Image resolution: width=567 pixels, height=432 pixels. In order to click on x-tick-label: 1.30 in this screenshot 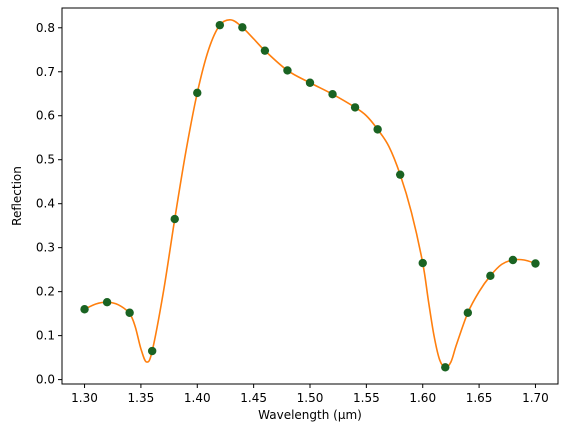, I will do `click(84, 398)`.